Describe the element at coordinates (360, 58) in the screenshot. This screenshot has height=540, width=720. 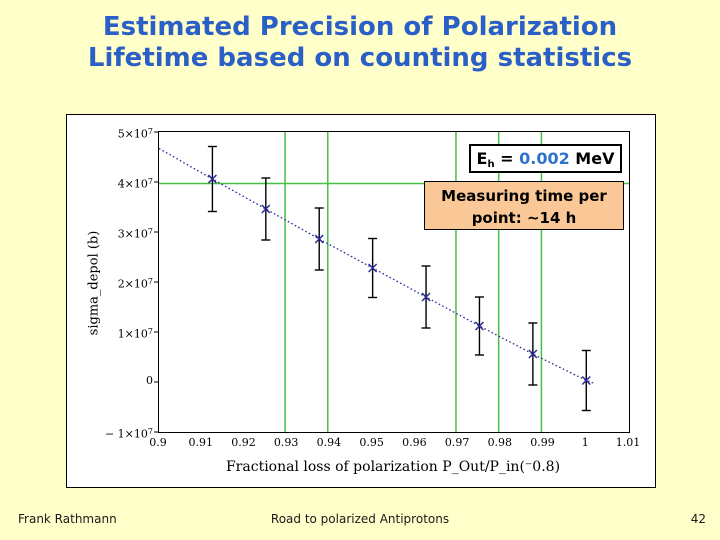
I see `title-line-2: Lifetime based on counting statistics` at that location.